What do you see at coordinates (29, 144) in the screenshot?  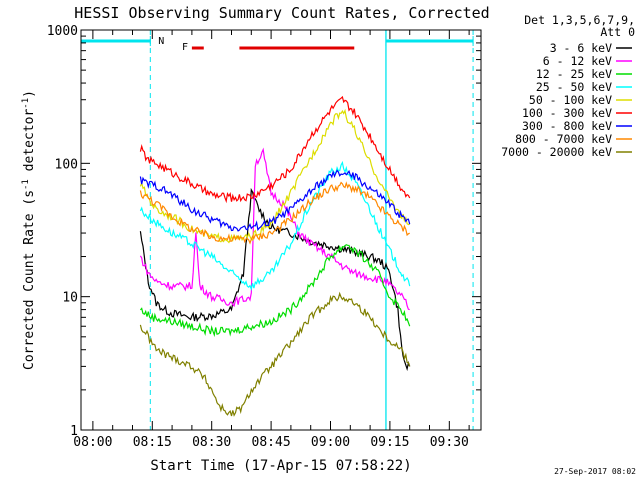 I see `y-axis-label-part: detector` at bounding box center [29, 144].